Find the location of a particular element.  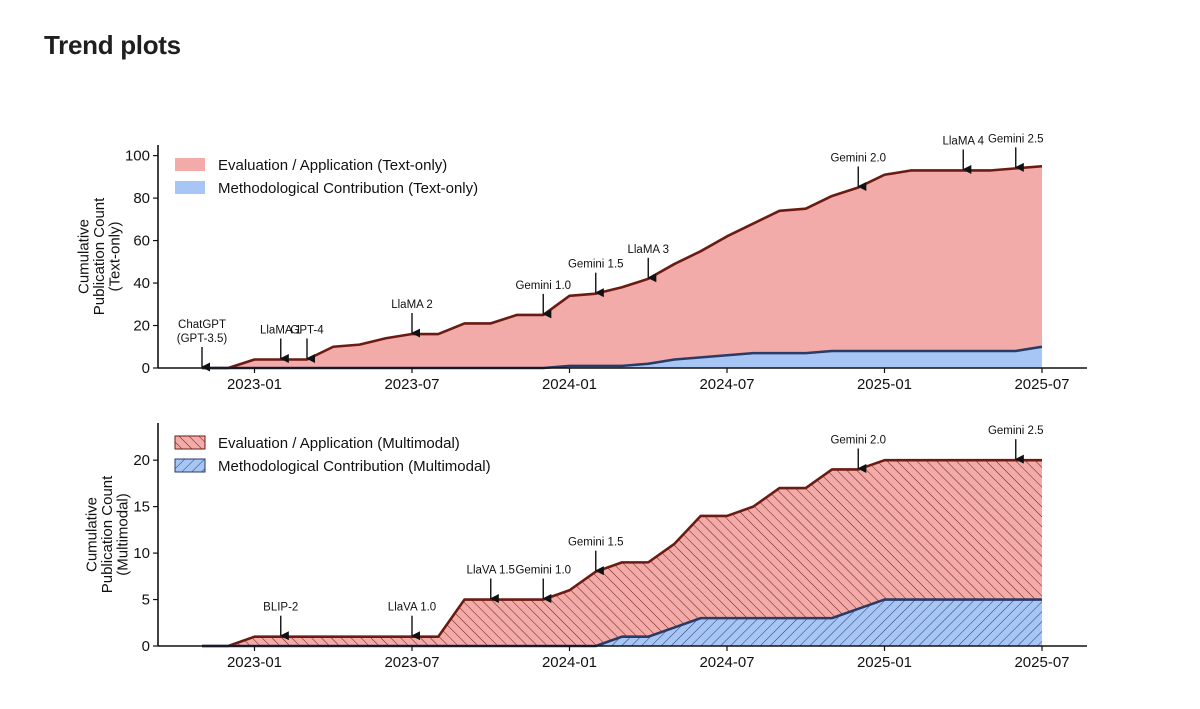

annotation-label: (GPT-3.5) is located at coordinates (202, 339).